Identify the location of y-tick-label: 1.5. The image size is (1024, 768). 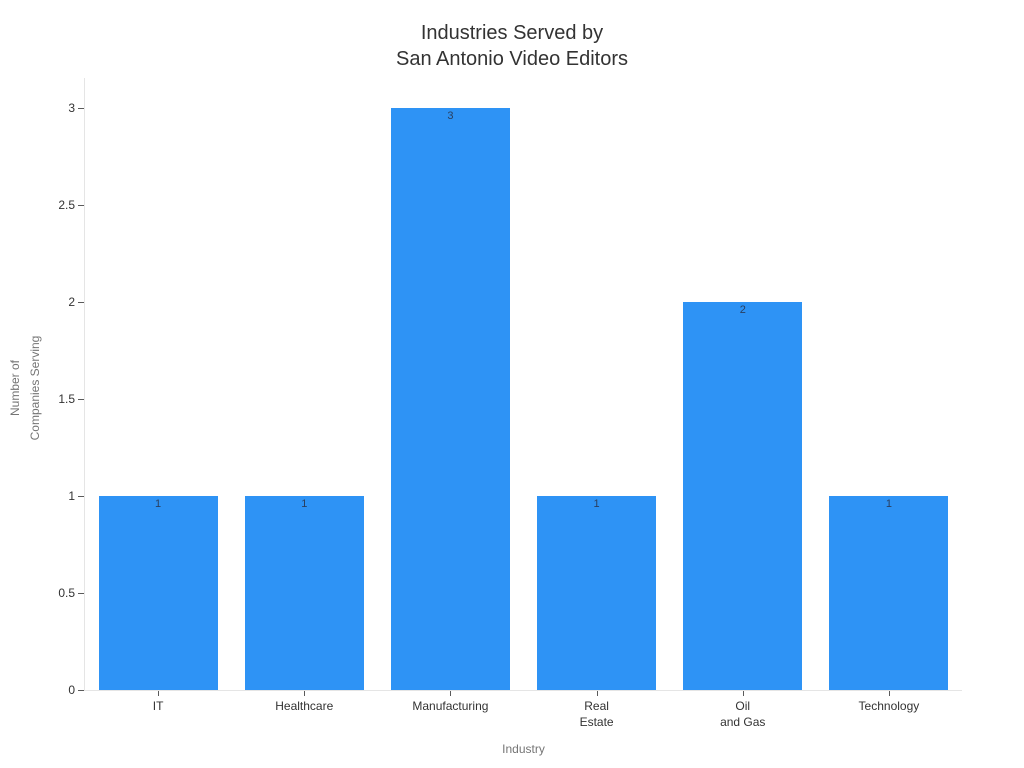
(66, 399).